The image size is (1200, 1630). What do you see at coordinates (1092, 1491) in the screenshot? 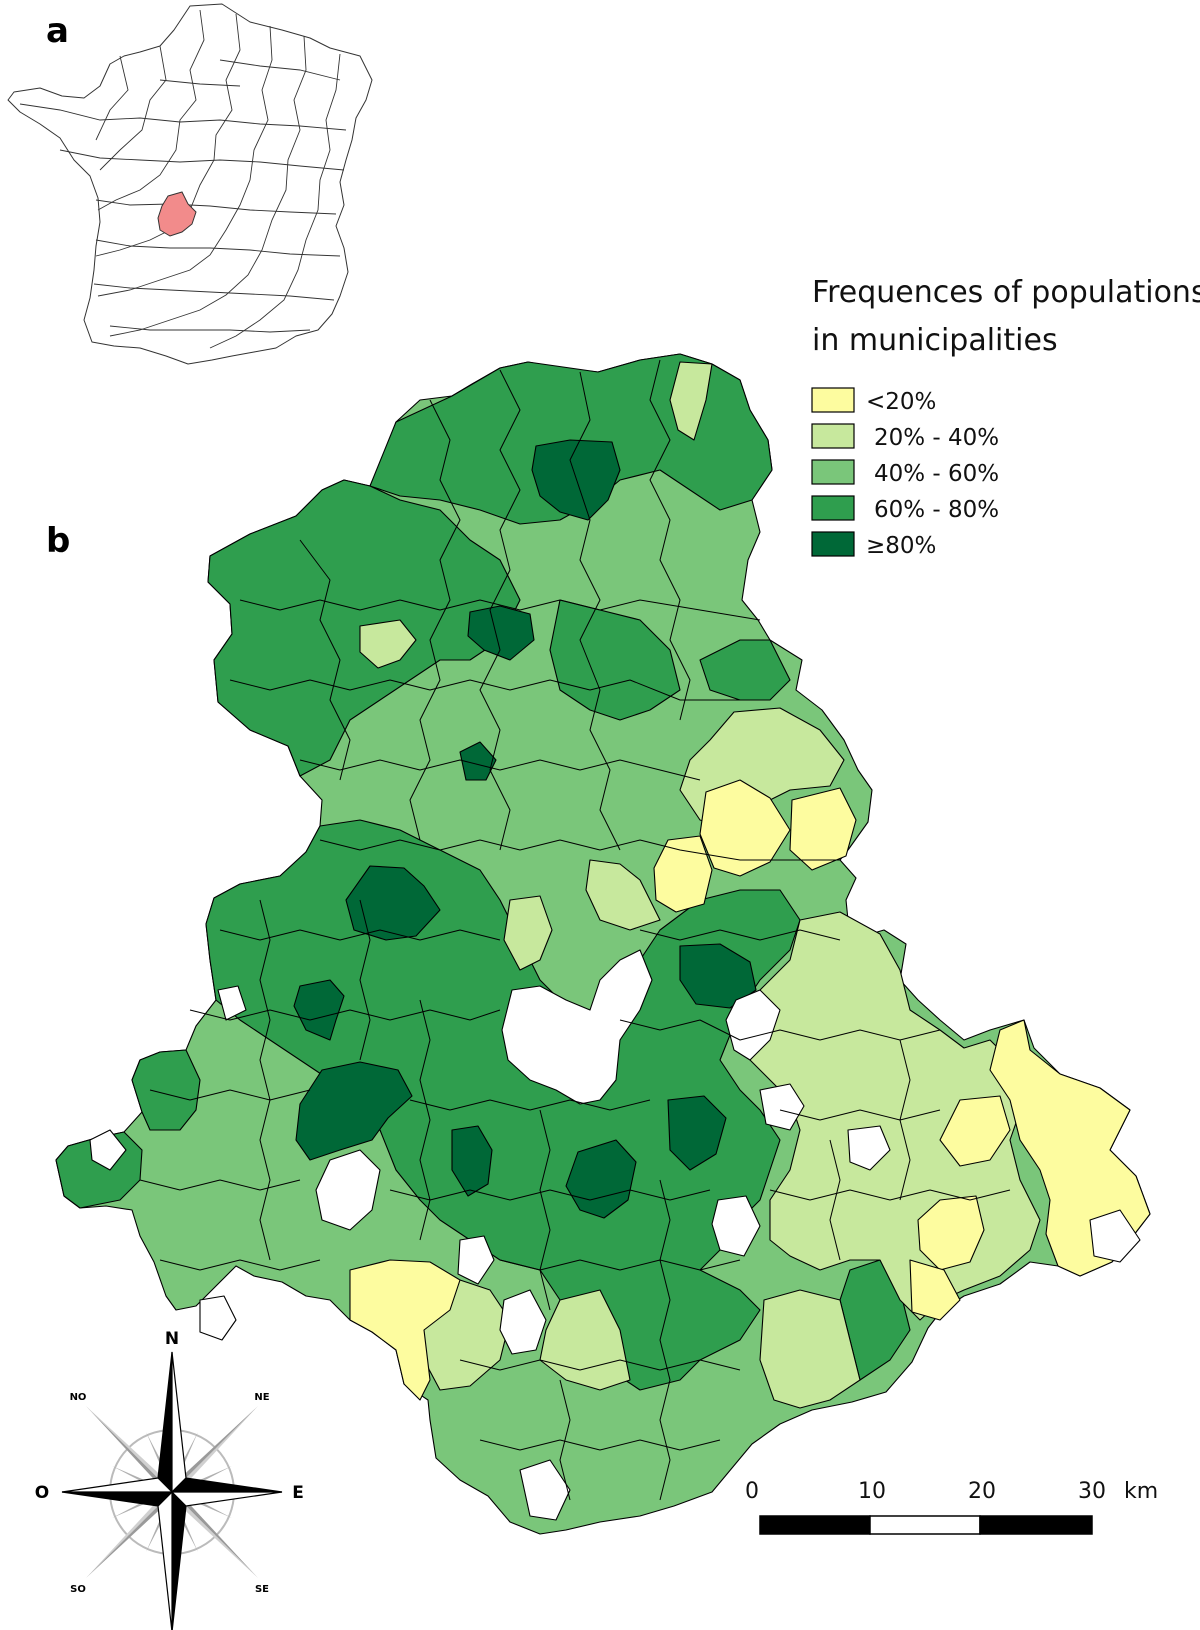
I see `scale-tick-30: 30` at bounding box center [1092, 1491].